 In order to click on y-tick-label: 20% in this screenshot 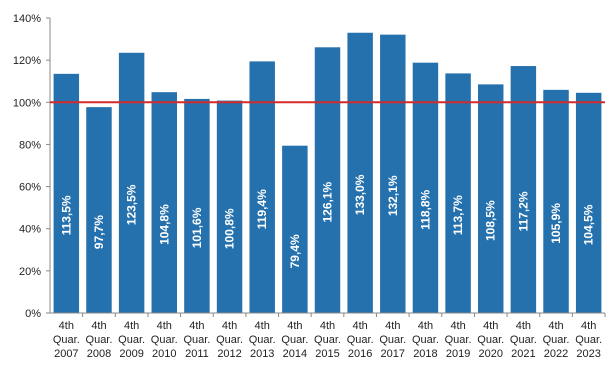, I will do `click(30, 272)`.